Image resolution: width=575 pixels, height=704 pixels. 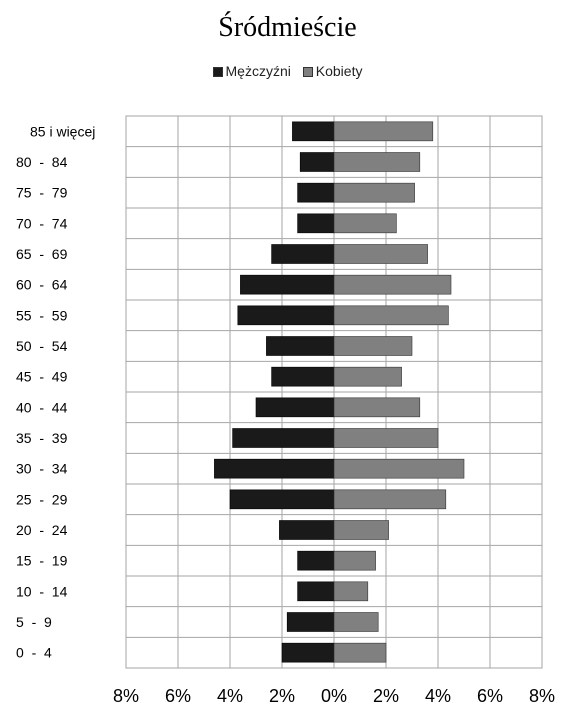 I want to click on category-label: 80 - 84, so click(x=42, y=162).